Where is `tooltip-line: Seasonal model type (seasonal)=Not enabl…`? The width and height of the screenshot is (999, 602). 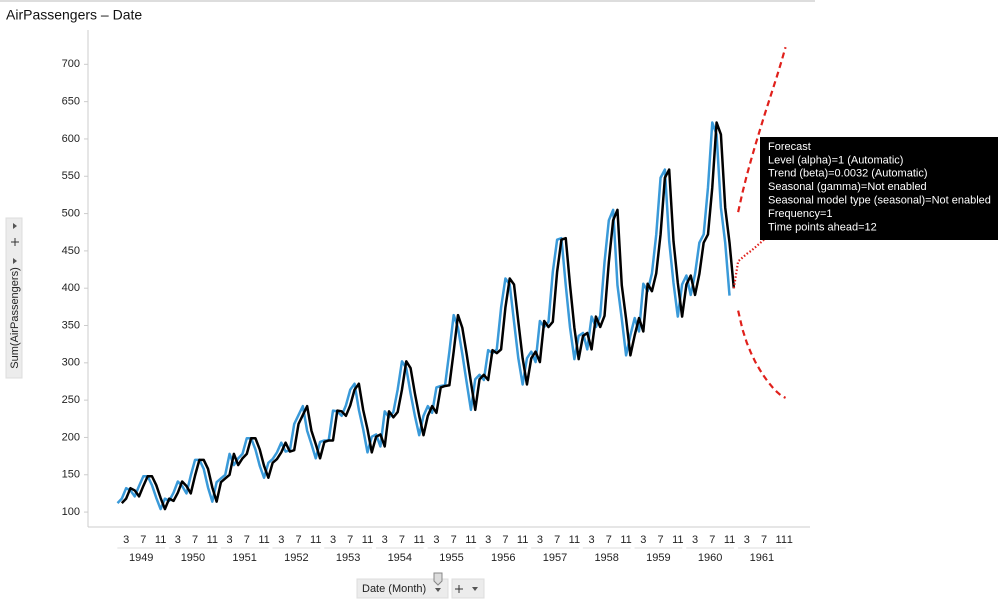 tooltip-line: Seasonal model type (seasonal)=Not enabl… is located at coordinates (879, 201).